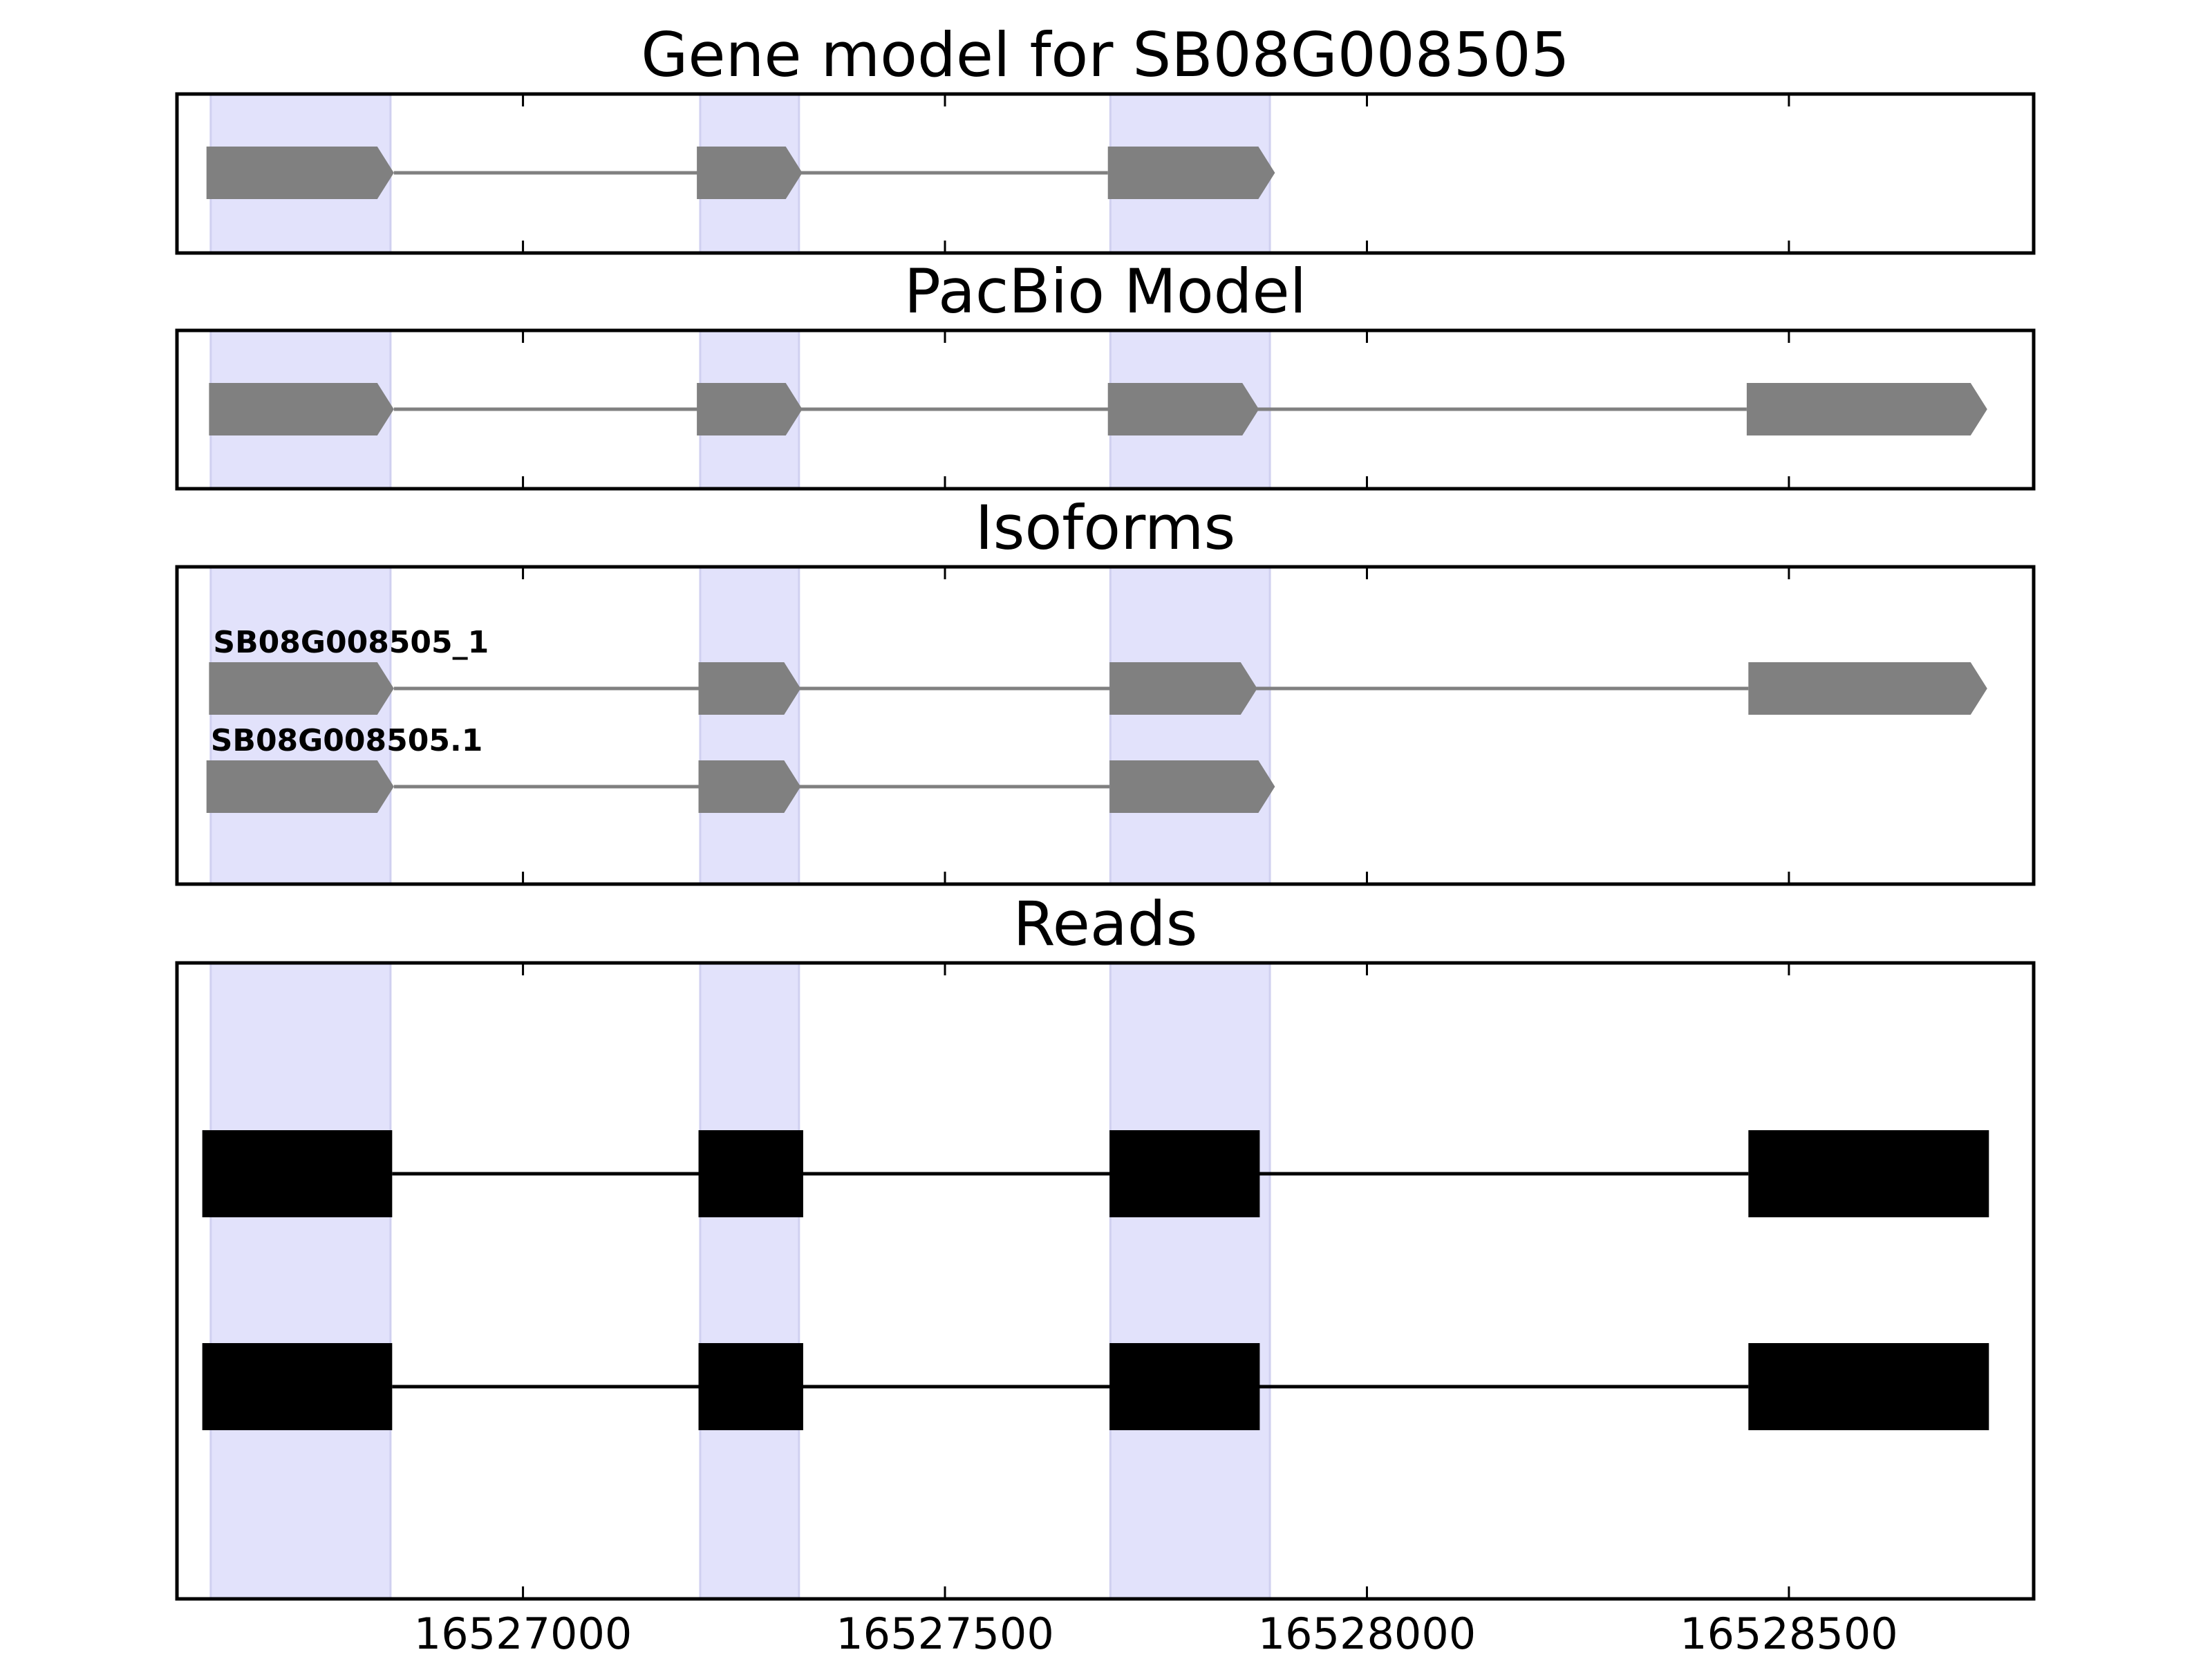 The width and height of the screenshot is (2212, 1659). I want to click on x-tick-label: 16527500, so click(945, 1634).